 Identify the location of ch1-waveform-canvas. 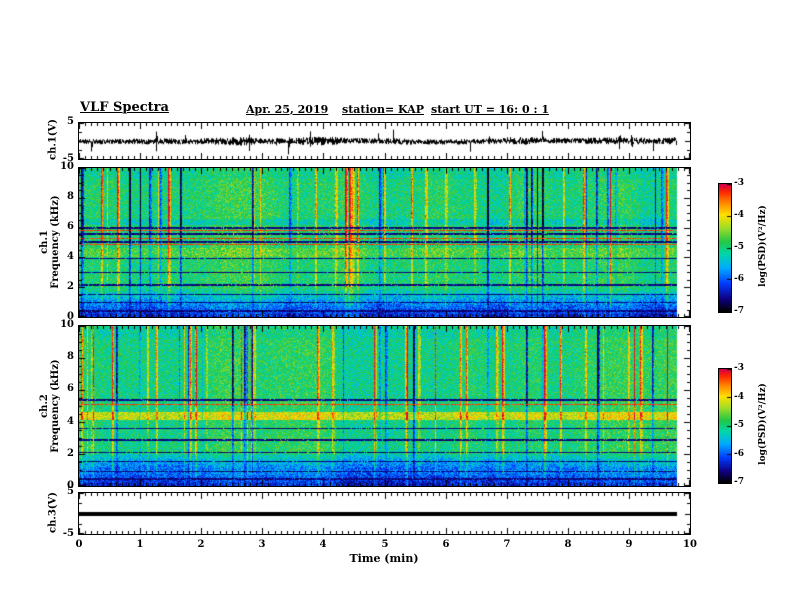
(384, 141).